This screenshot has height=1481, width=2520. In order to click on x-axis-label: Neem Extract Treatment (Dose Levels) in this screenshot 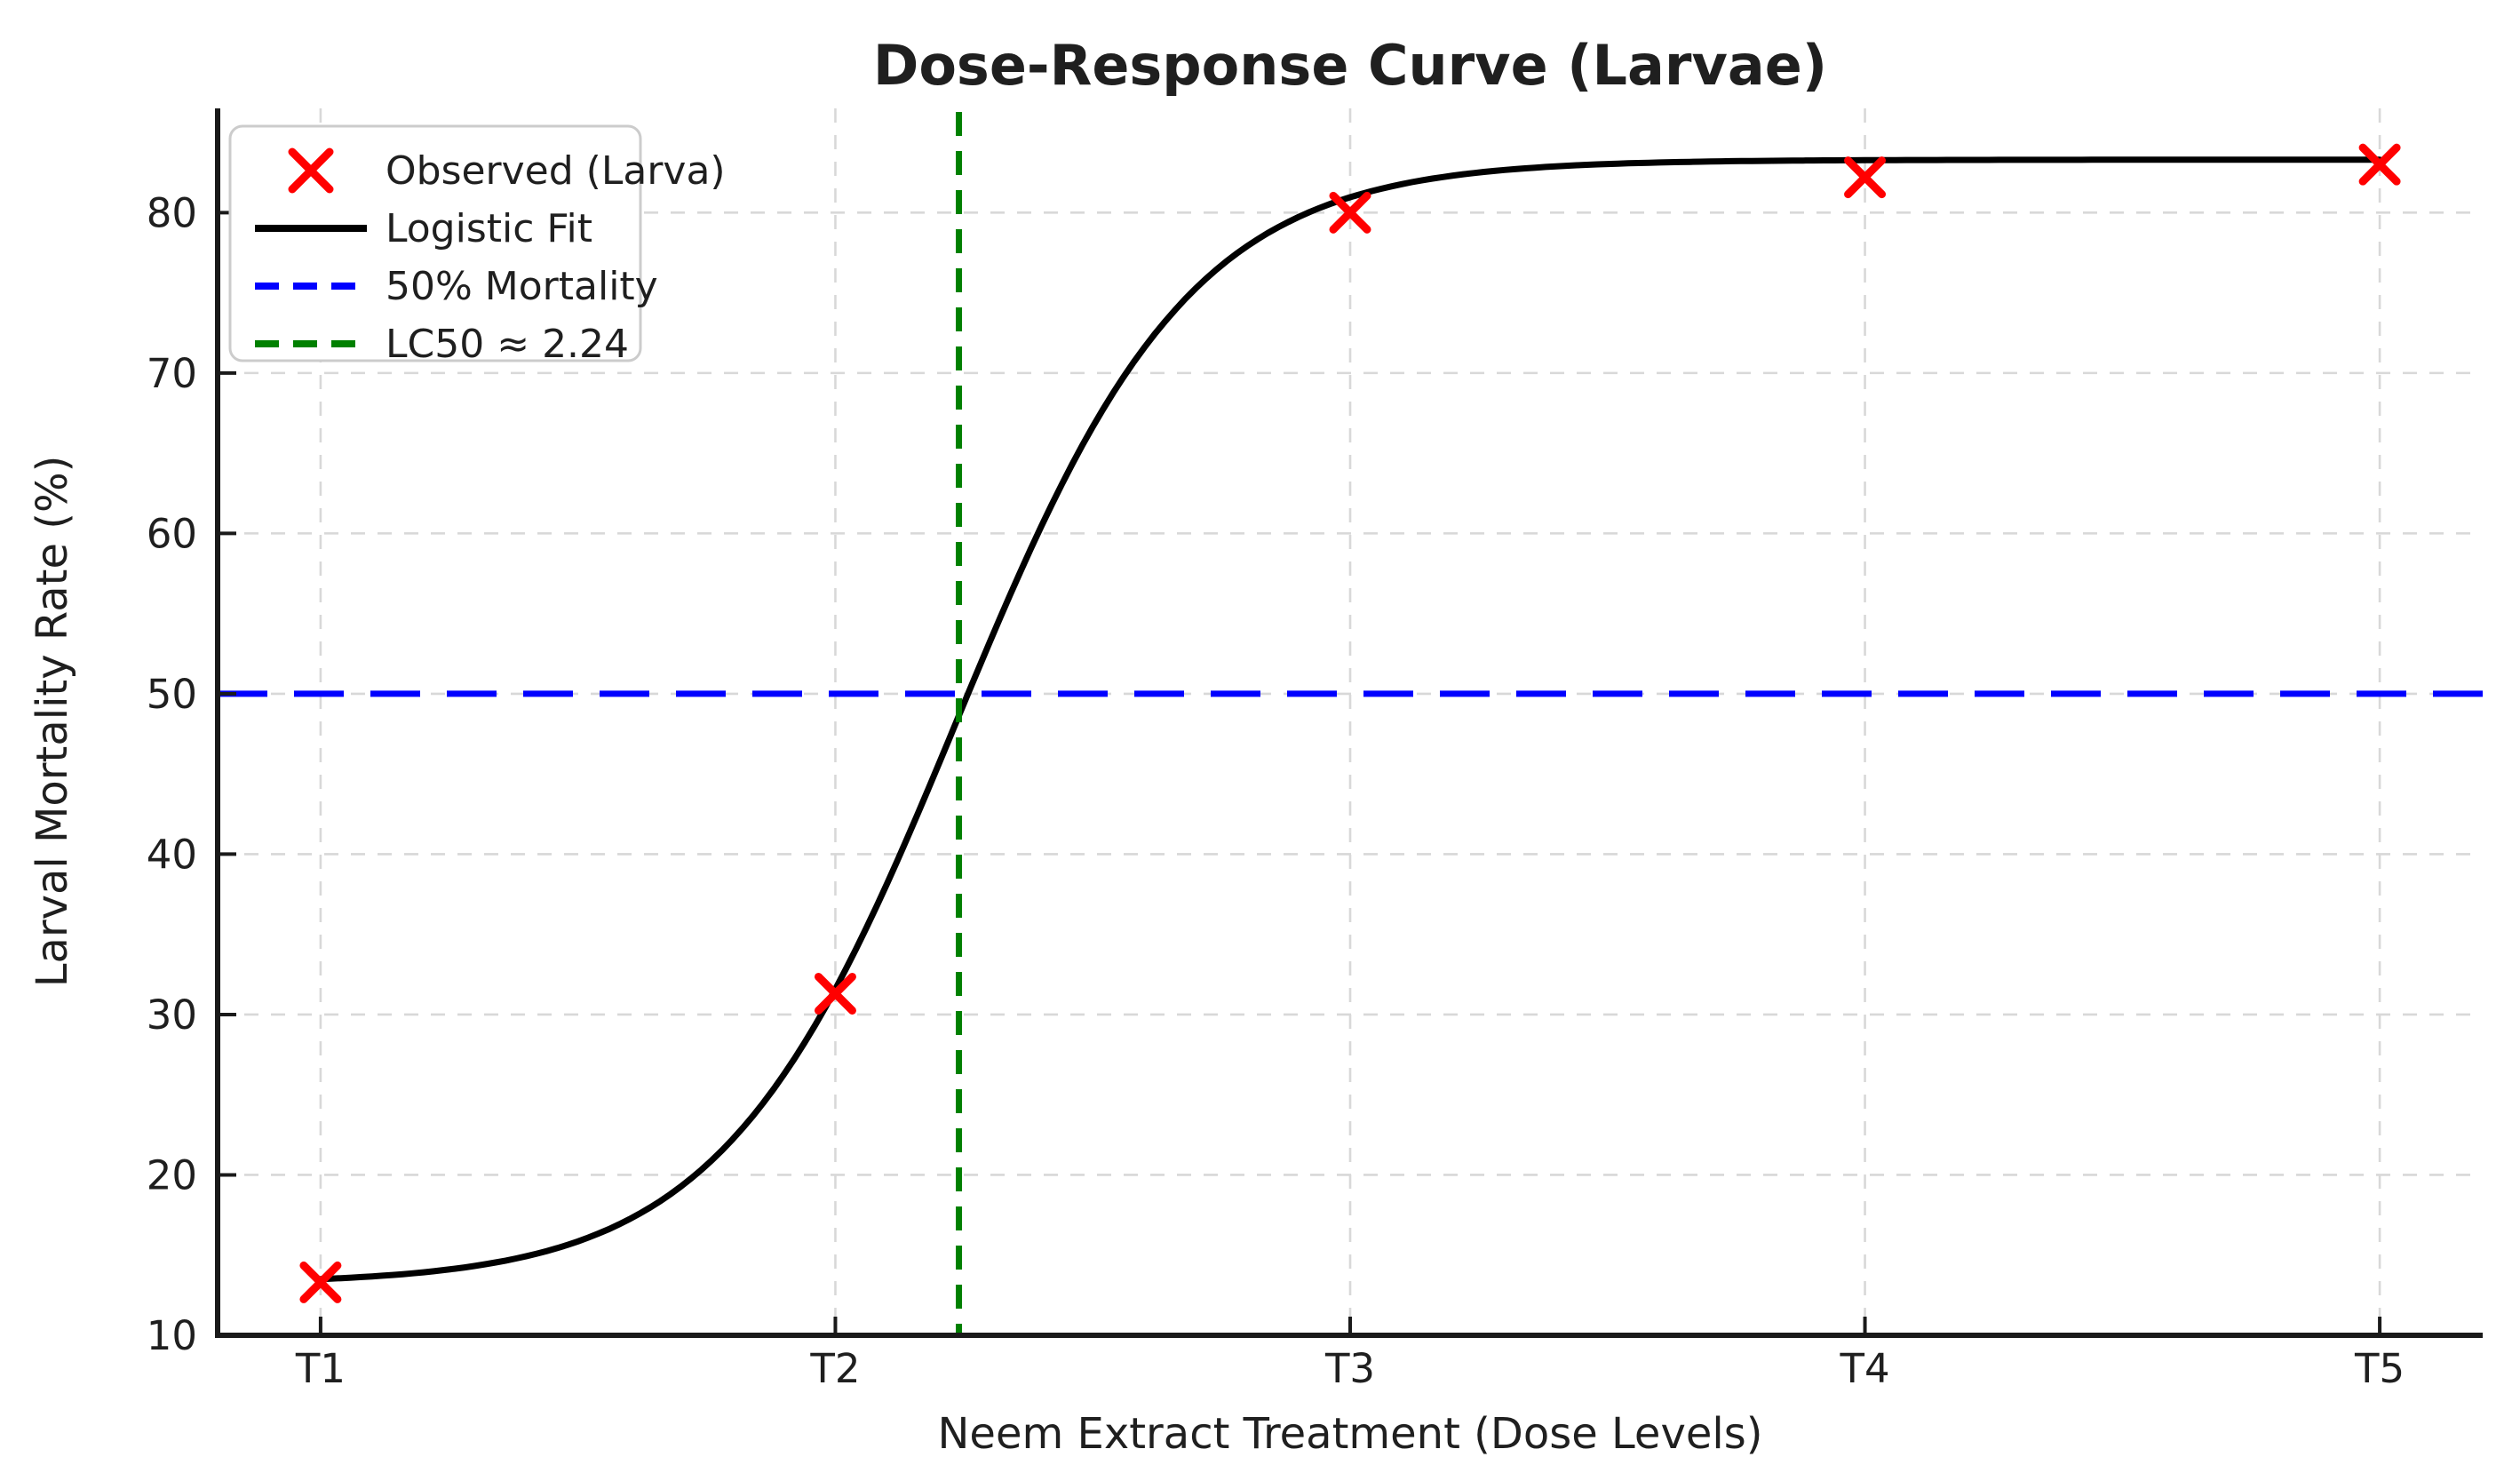, I will do `click(1351, 1434)`.